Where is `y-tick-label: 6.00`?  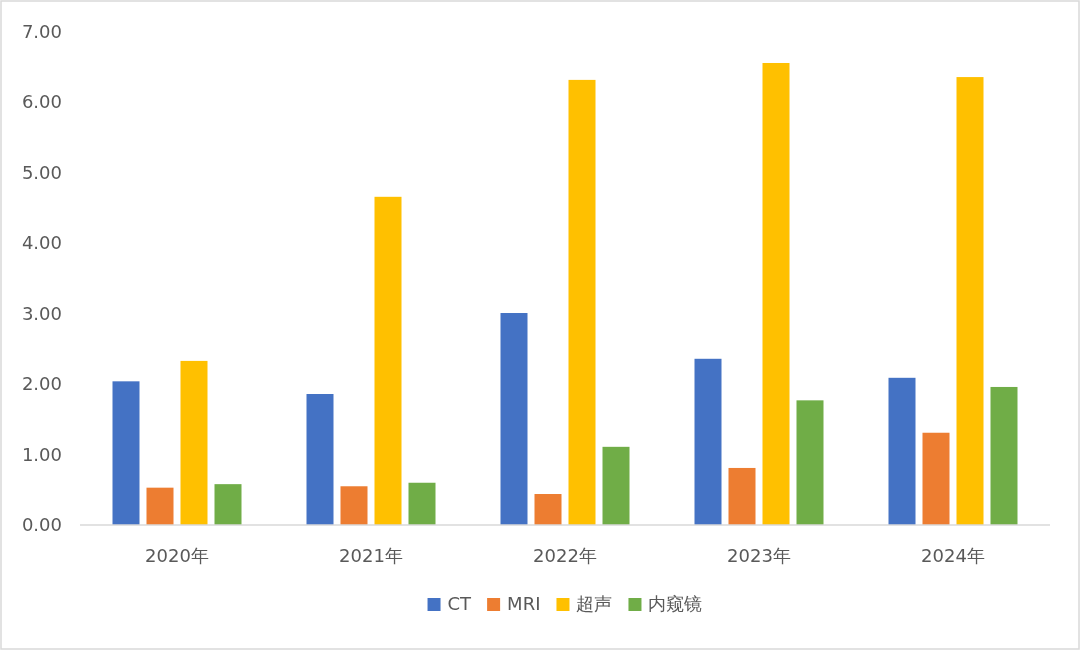
y-tick-label: 6.00 is located at coordinates (41, 102).